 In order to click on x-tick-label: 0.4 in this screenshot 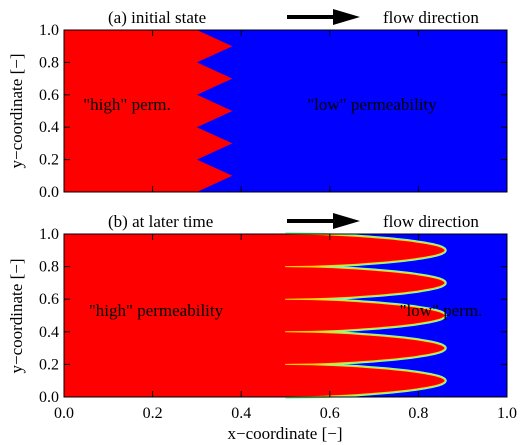, I will do `click(241, 413)`.